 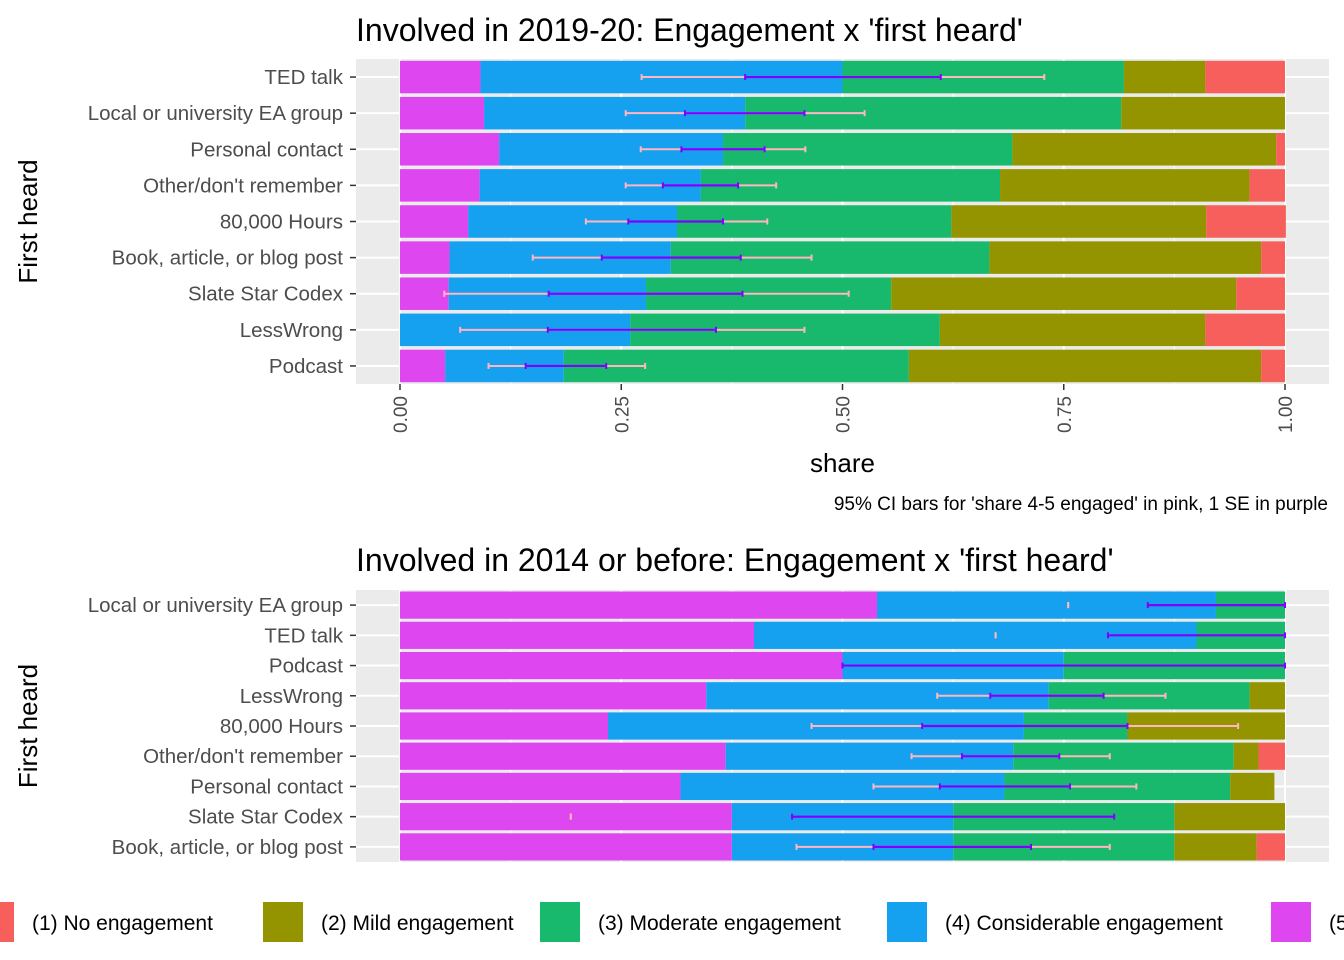 What do you see at coordinates (417, 923) in the screenshot?
I see `legend-label: (2) Mild engagement` at bounding box center [417, 923].